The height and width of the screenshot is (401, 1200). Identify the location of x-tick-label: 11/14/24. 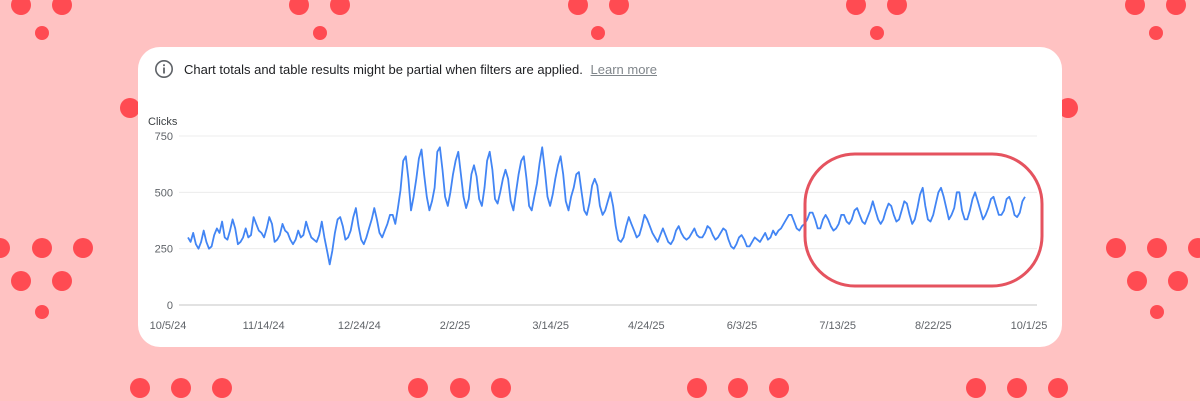
(264, 326).